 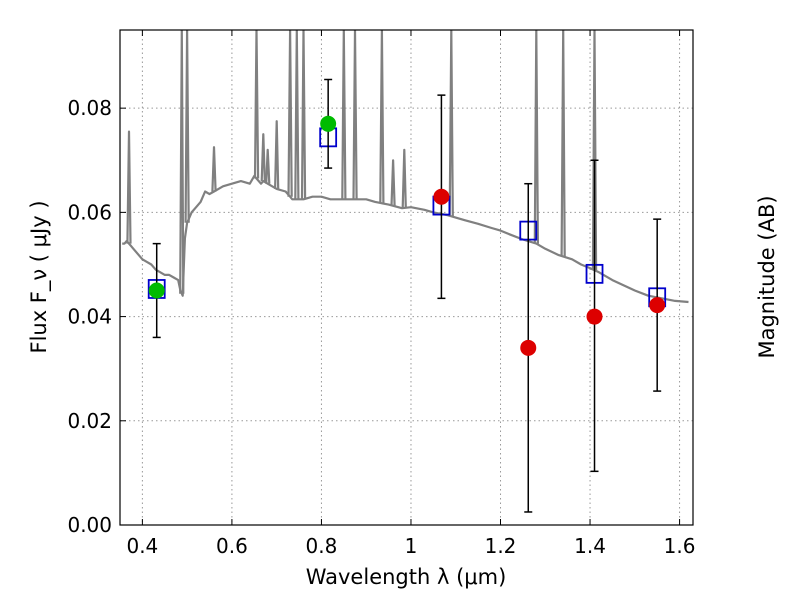 I want to click on x-tick-label: 1.2, so click(x=501, y=546).